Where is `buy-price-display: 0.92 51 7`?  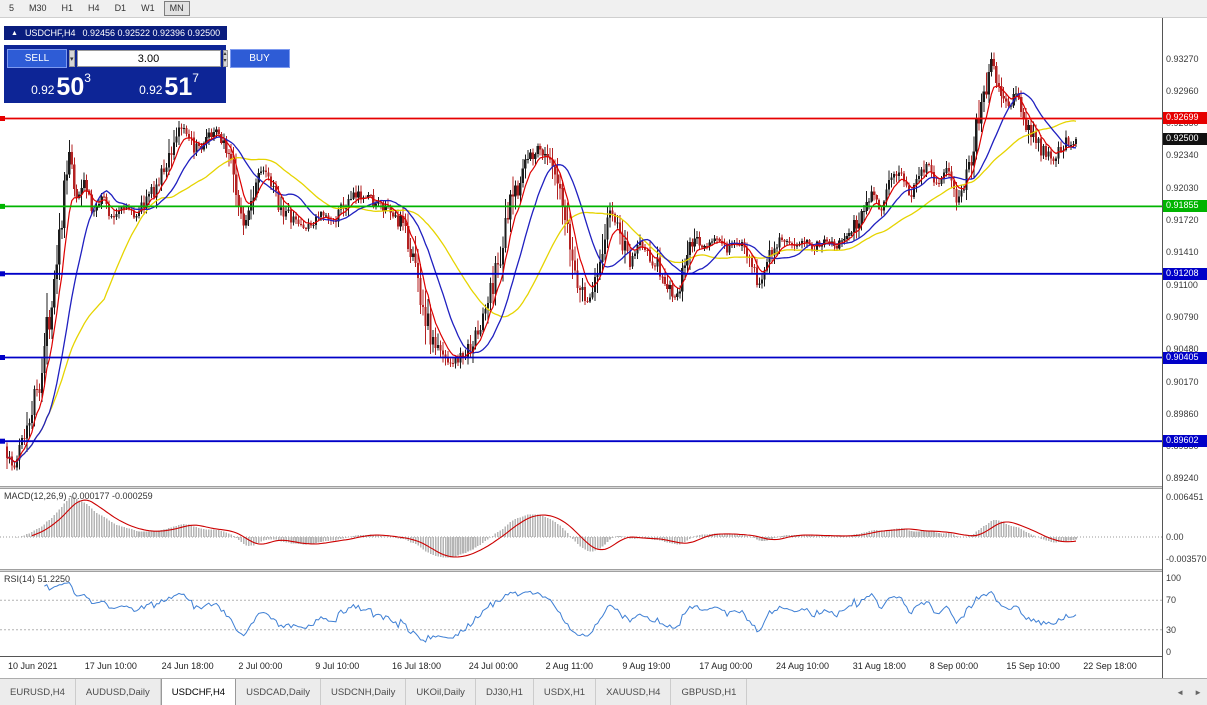 buy-price-display: 0.92 51 7 is located at coordinates (169, 85).